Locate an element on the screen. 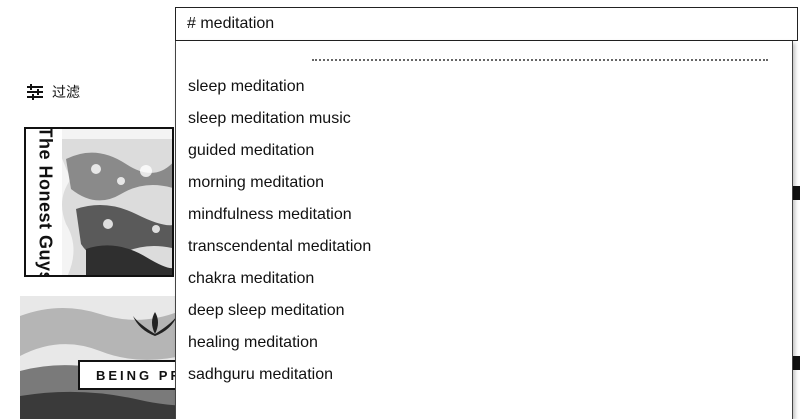  search-box is located at coordinates (486, 24).